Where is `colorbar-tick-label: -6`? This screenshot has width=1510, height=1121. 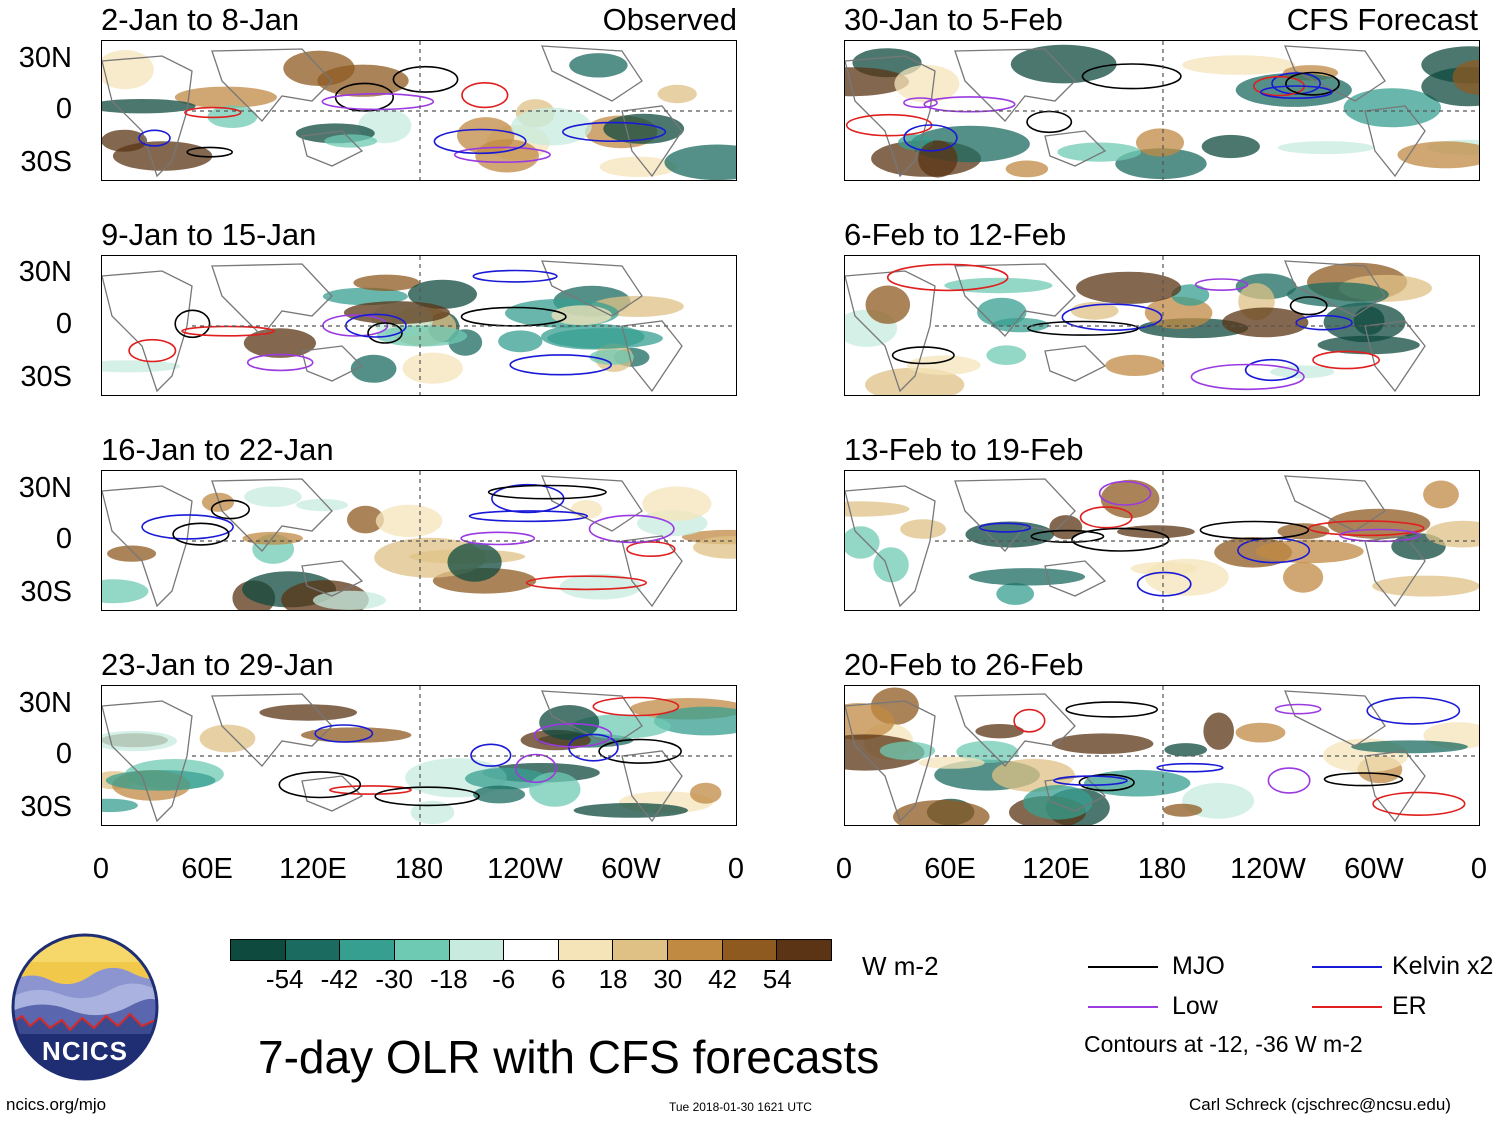 colorbar-tick-label: -6 is located at coordinates (504, 979).